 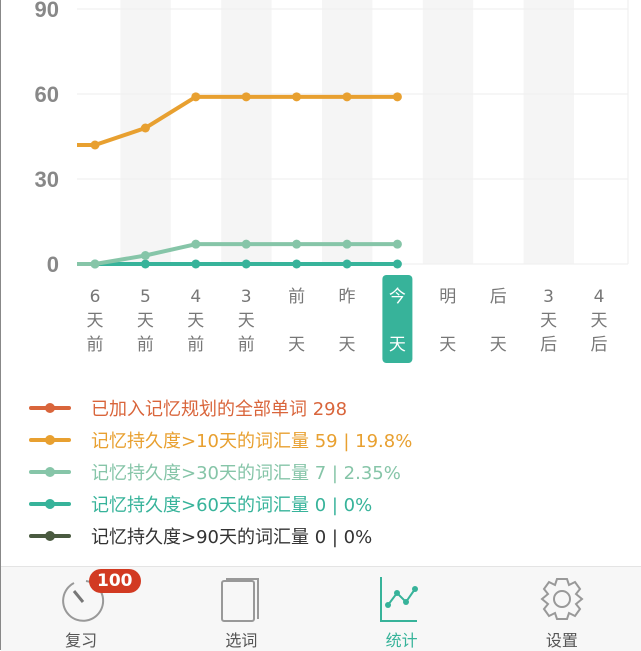 I want to click on legend-item: 记忆持久度>60天的词汇量 0 | 0%, so click(x=220, y=504).